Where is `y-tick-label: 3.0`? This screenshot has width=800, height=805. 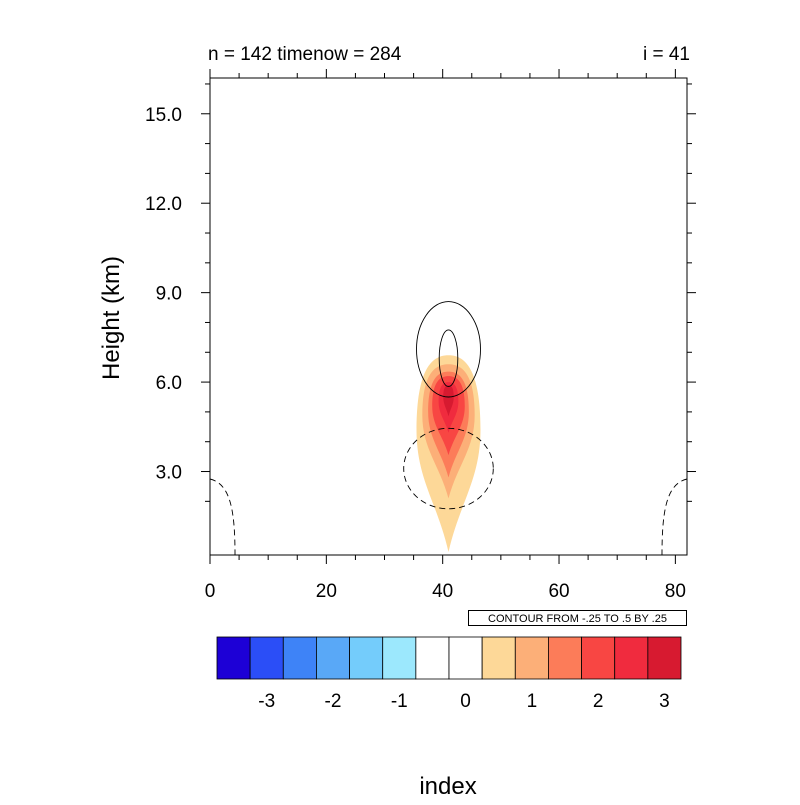
y-tick-label: 3.0 is located at coordinates (169, 473).